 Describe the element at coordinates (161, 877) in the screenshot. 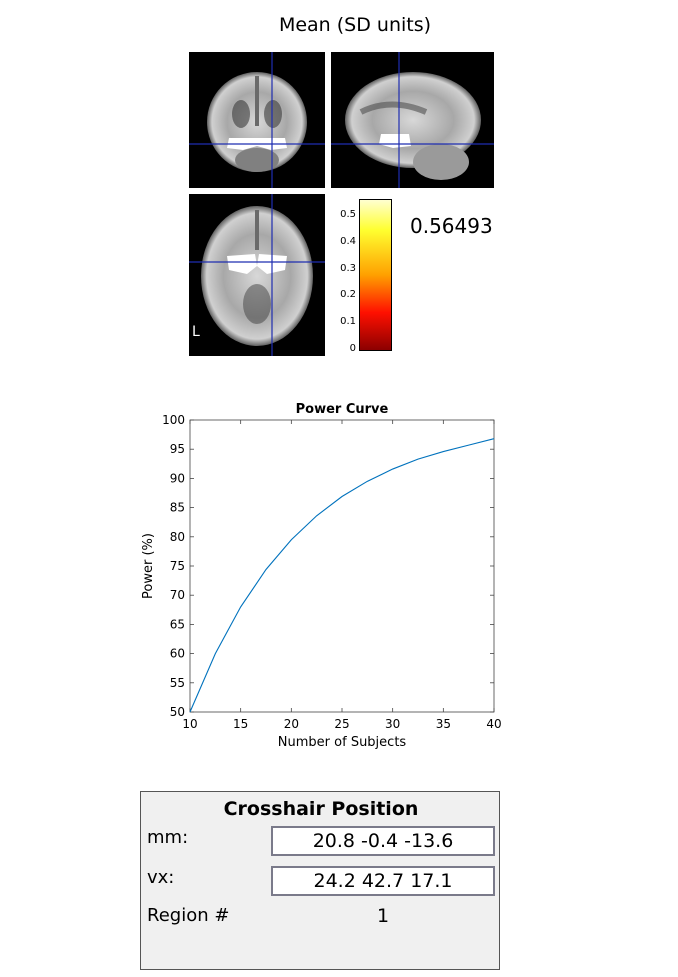

I see `vx-label: vx:` at that location.